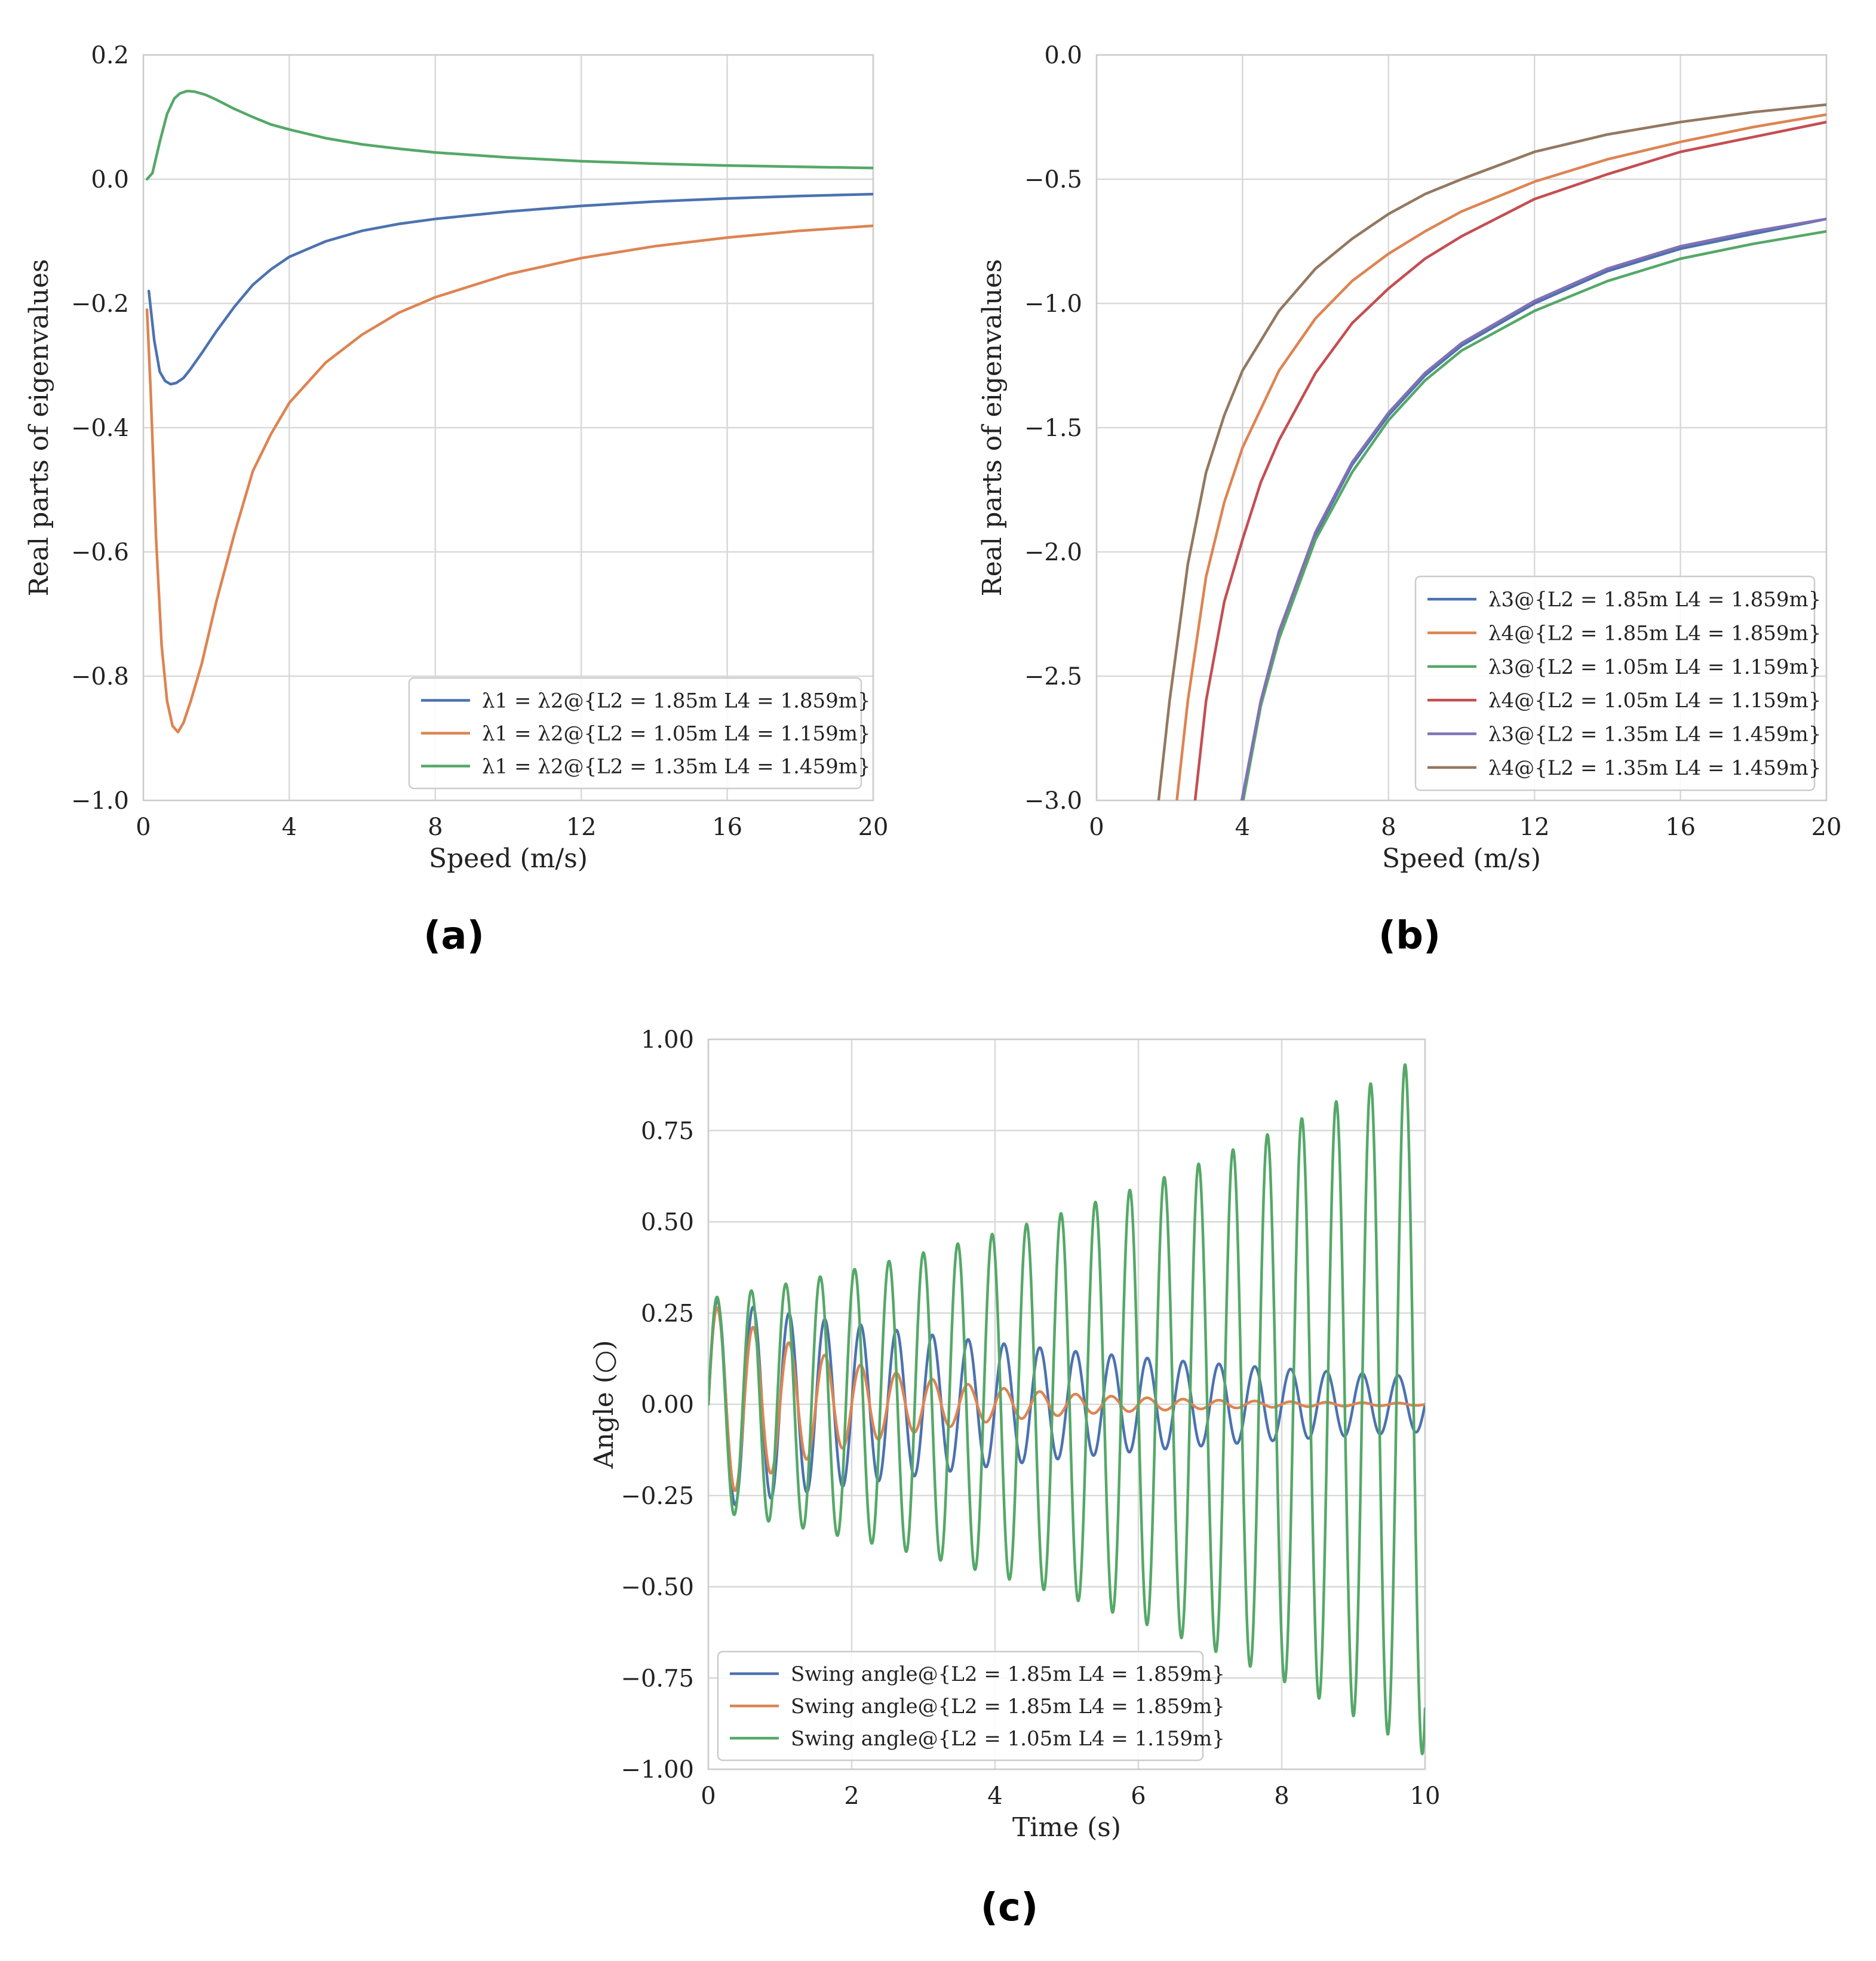 This screenshot has width=1876, height=1961. I want to click on y-tick-label: 0.50, so click(667, 1222).